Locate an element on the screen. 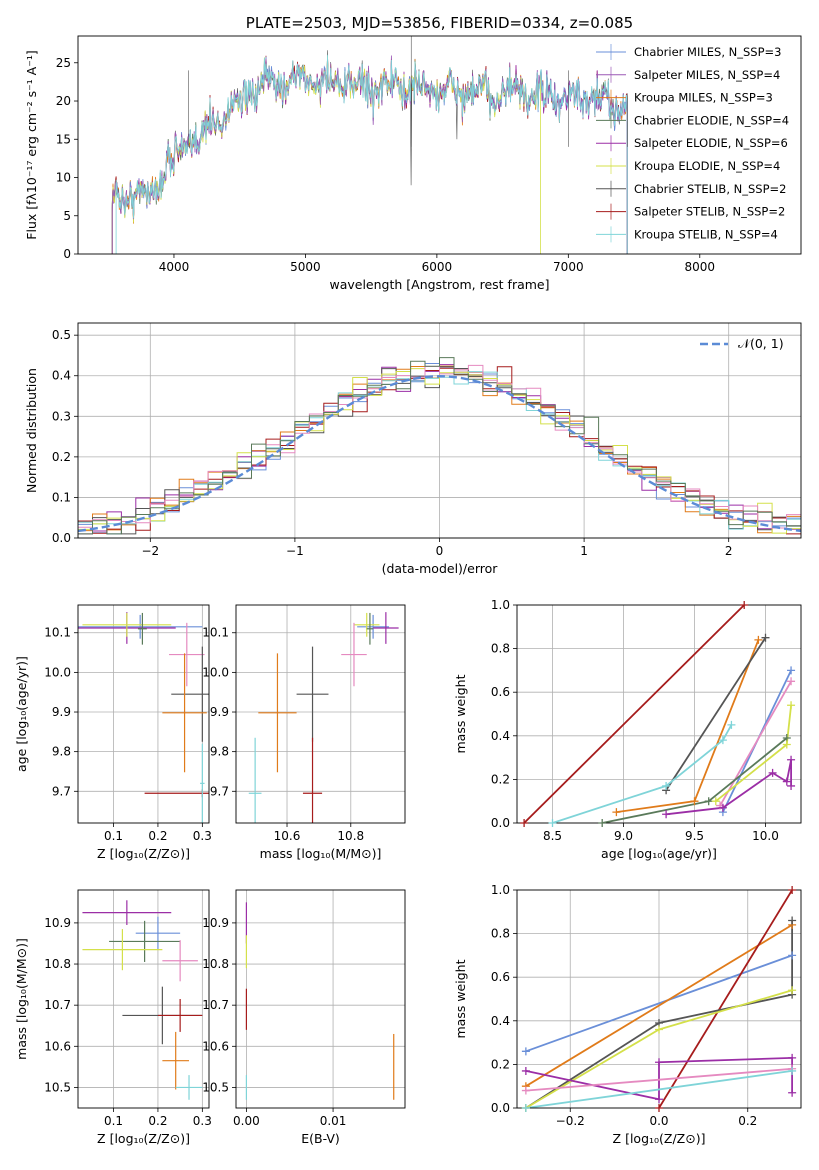  x-axis-label: wavelength [Angstrom, rest frame] is located at coordinates (439, 284).